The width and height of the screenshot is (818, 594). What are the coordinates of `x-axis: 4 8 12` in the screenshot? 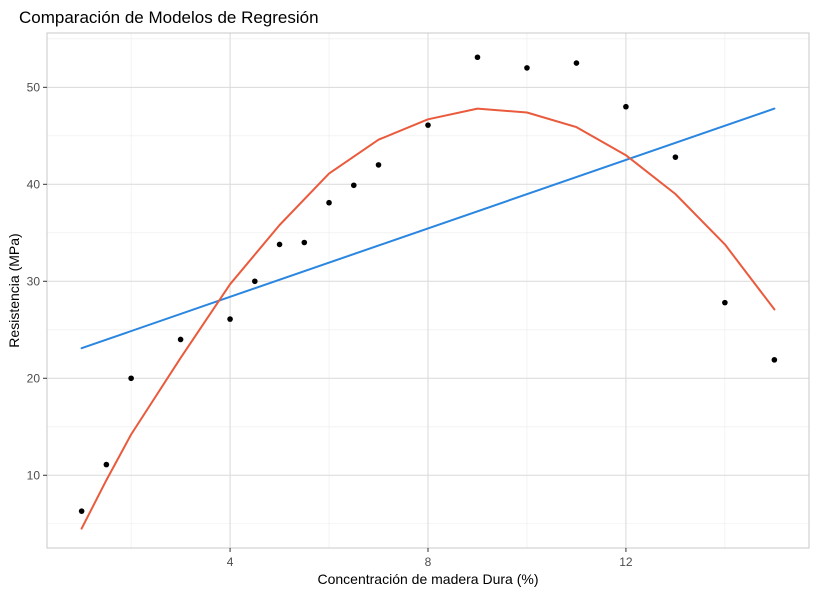 It's located at (430, 558).